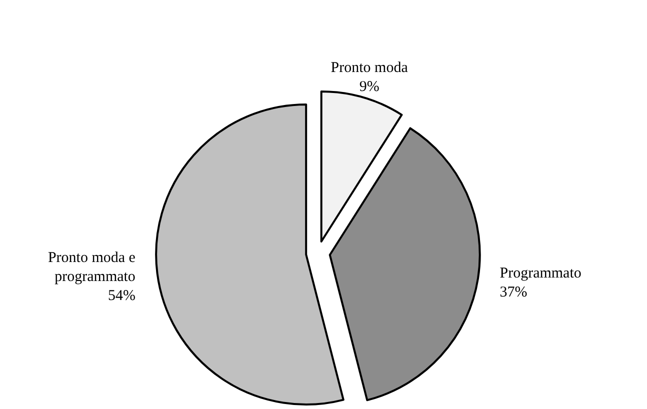 The image size is (647, 409). What do you see at coordinates (122, 296) in the screenshot?
I see `data-label: 54%` at bounding box center [122, 296].